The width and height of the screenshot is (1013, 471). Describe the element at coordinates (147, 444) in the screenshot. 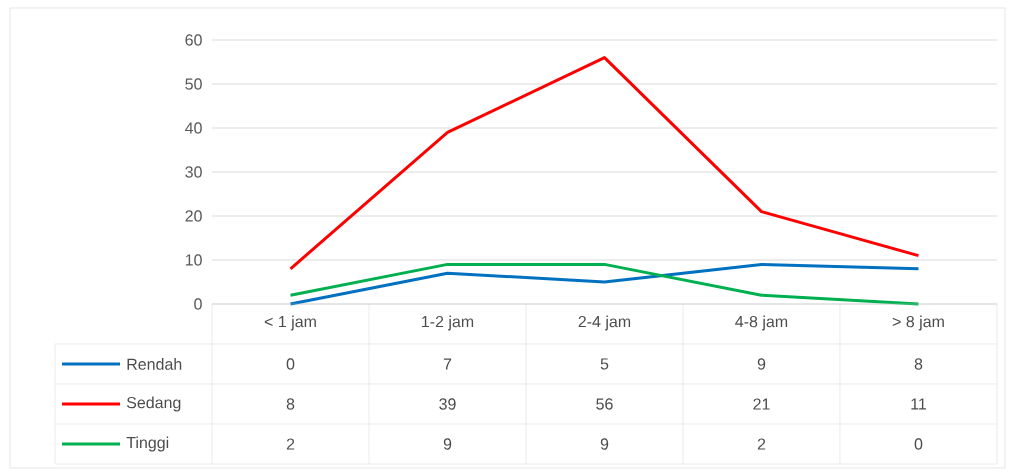

I see `legend-label: Tinggi` at that location.